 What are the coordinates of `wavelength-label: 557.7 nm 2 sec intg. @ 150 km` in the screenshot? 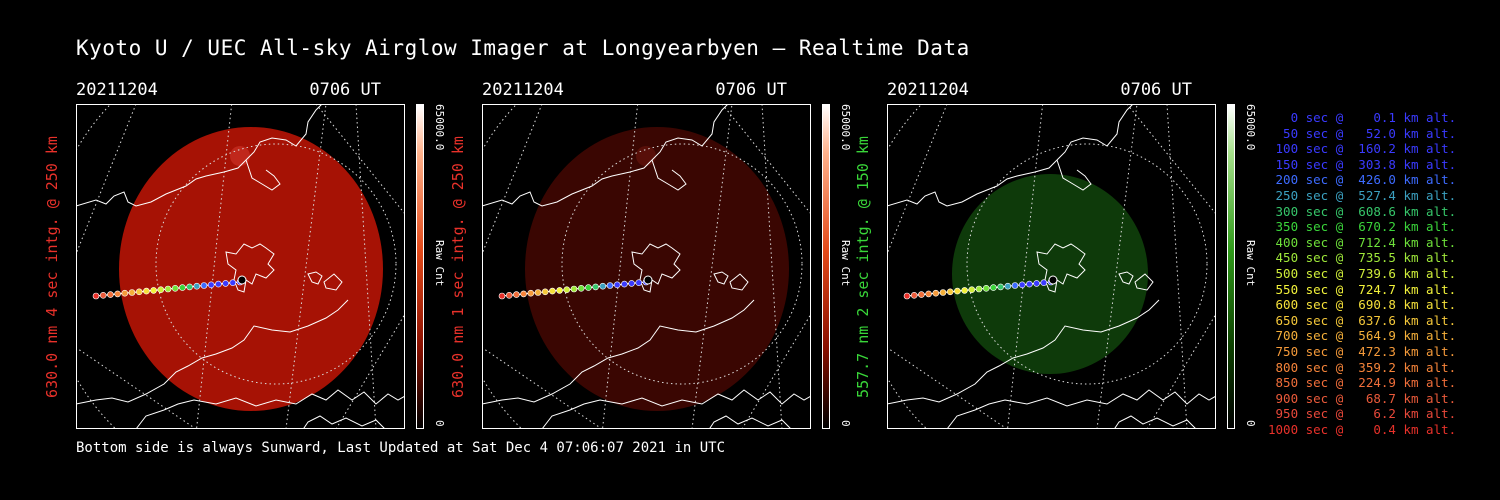 It's located at (863, 266).